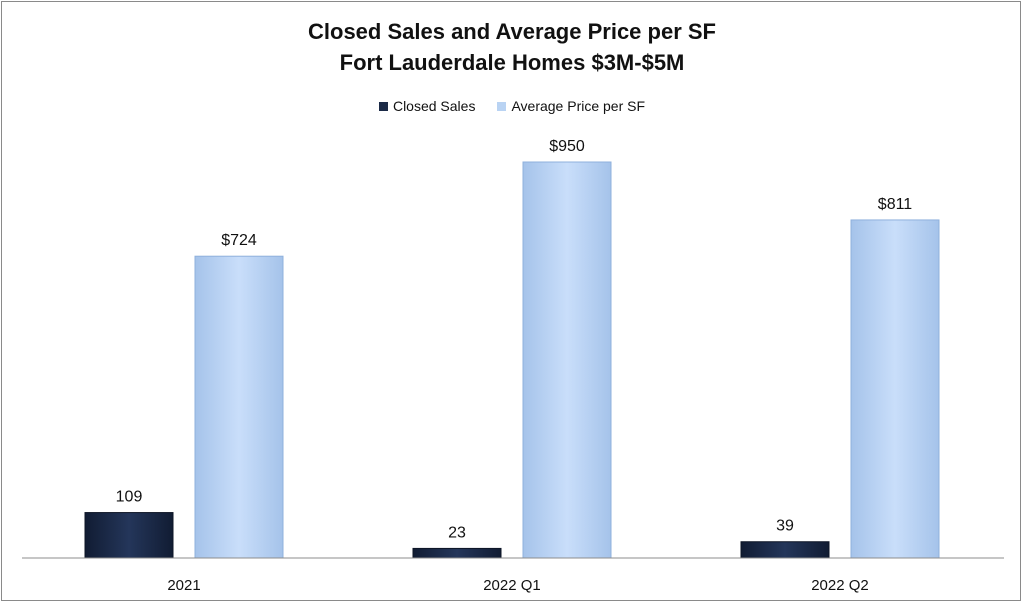  What do you see at coordinates (895, 204) in the screenshot?
I see `data-label-average-price-2: $811` at bounding box center [895, 204].